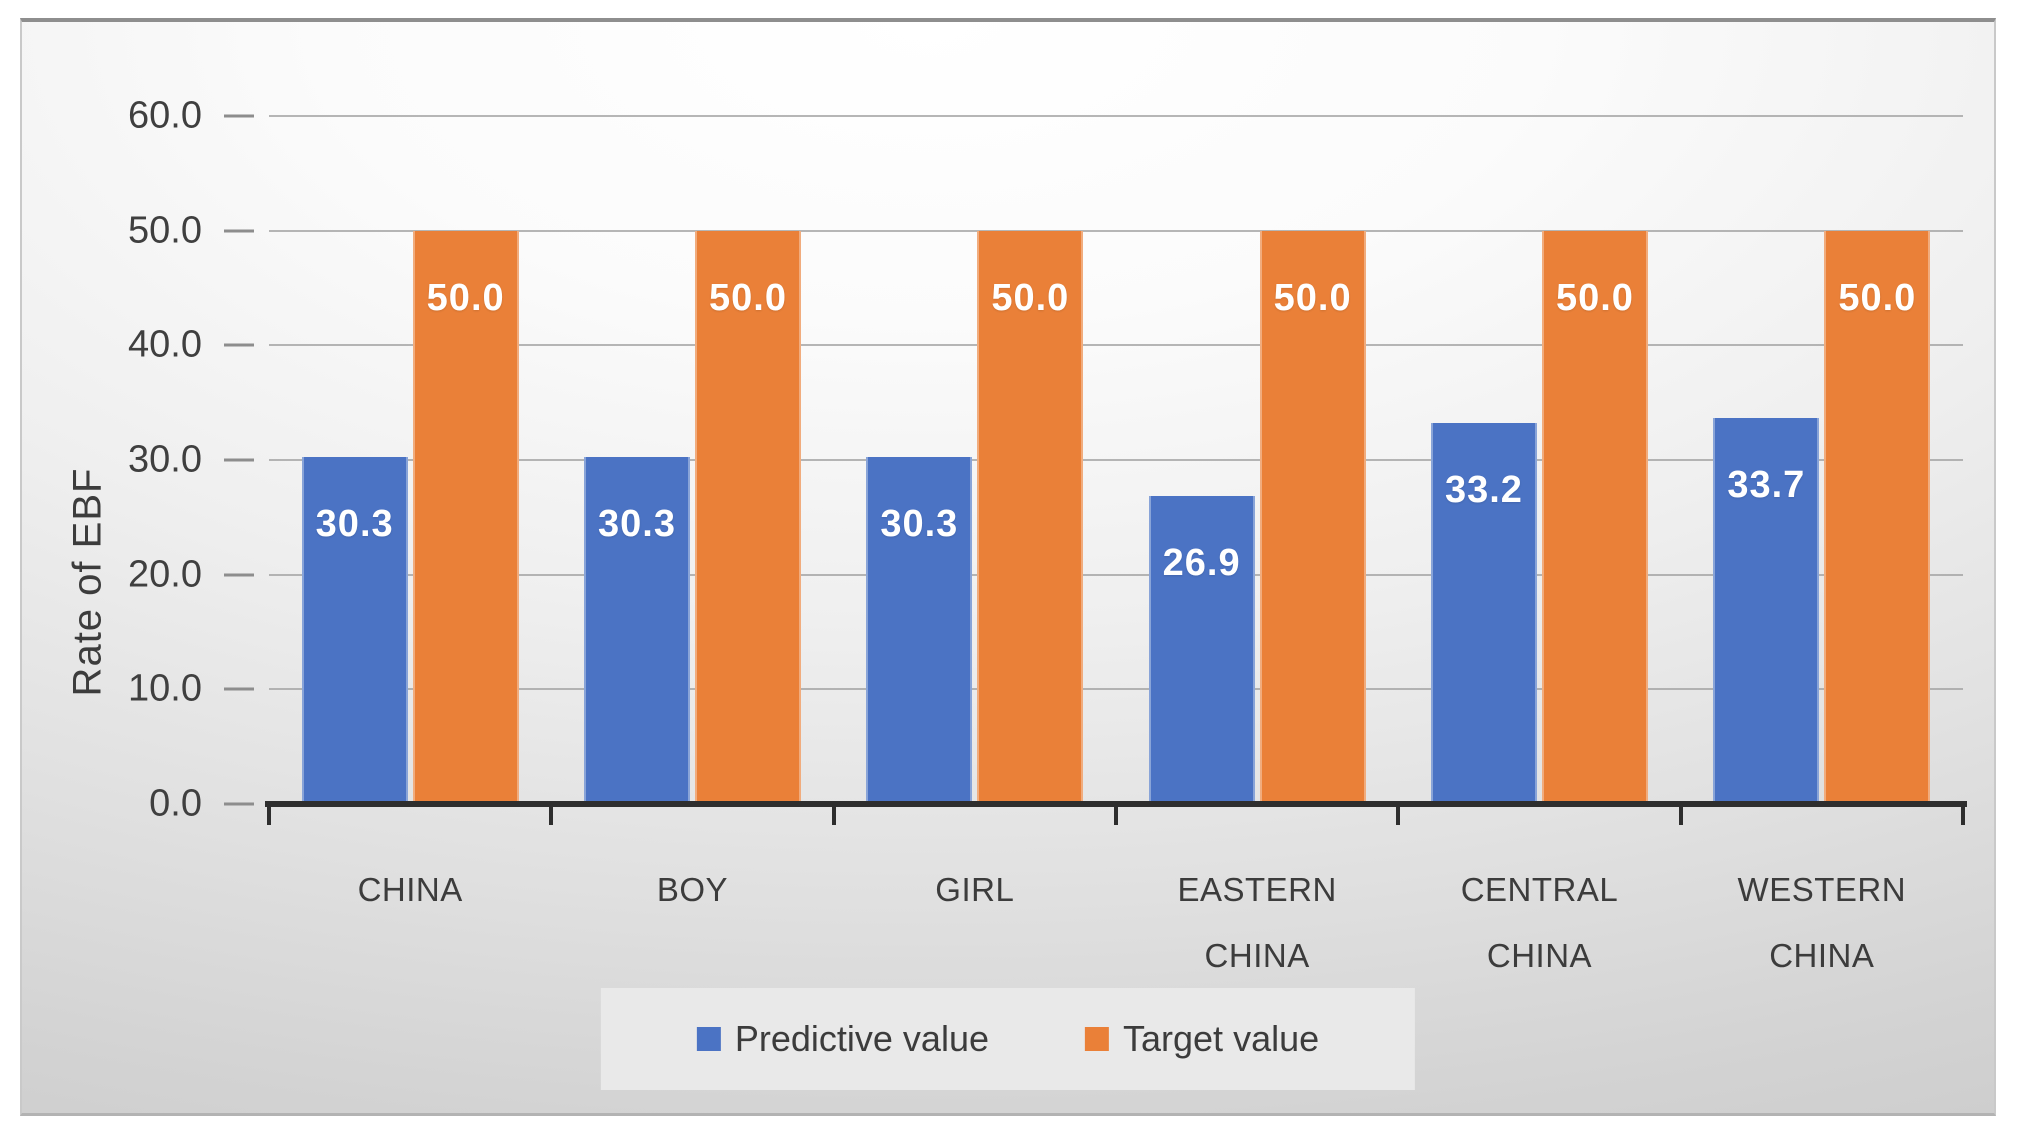 The image size is (2020, 1142). Describe the element at coordinates (1766, 484) in the screenshot. I see `bar-value-label: 33.7` at that location.